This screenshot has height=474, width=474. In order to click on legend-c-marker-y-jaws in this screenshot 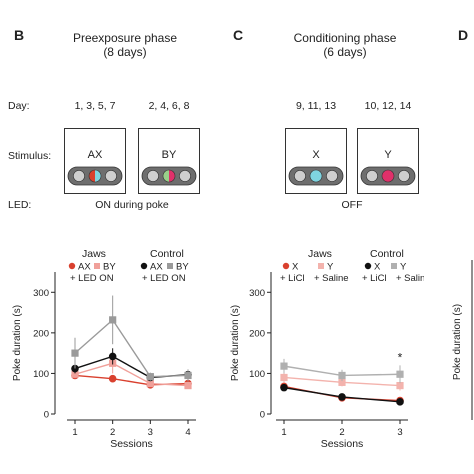, I will do `click(321, 266)`.